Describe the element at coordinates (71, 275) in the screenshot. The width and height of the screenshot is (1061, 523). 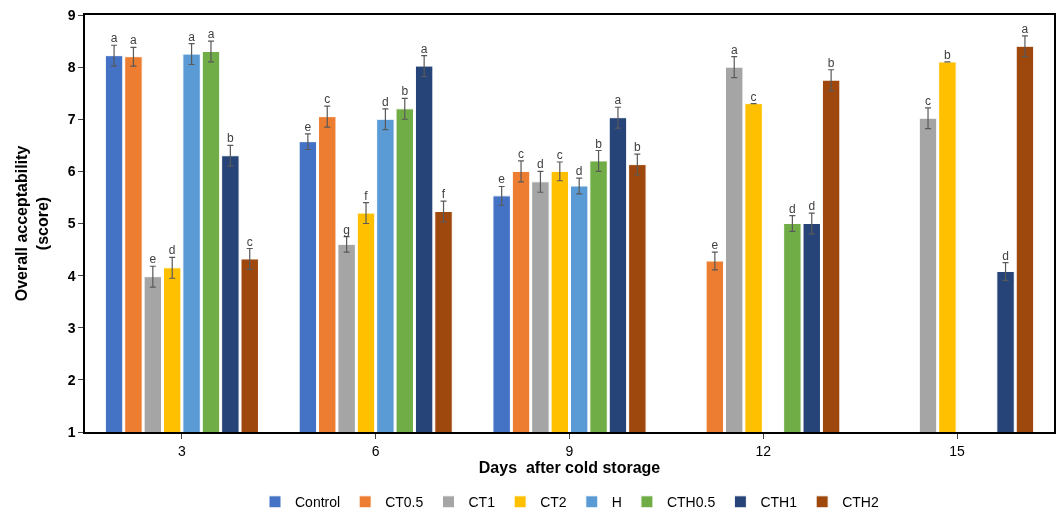
I see `y-tick-label: 4` at that location.